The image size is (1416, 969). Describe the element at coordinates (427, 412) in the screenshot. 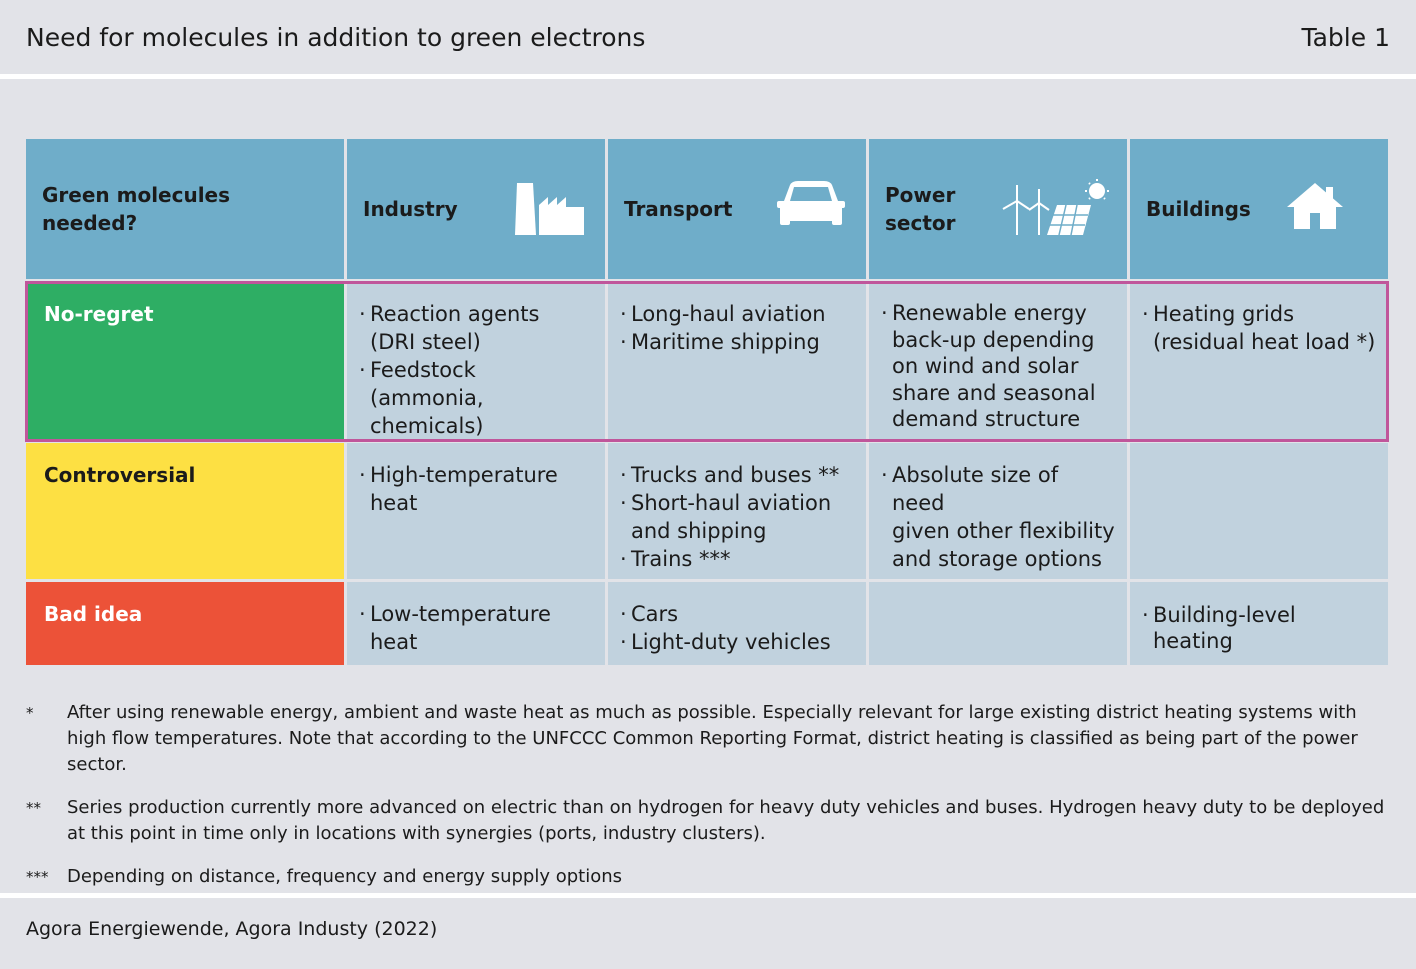

I see `list-item-line: (ammonia, chemicals)` at that location.